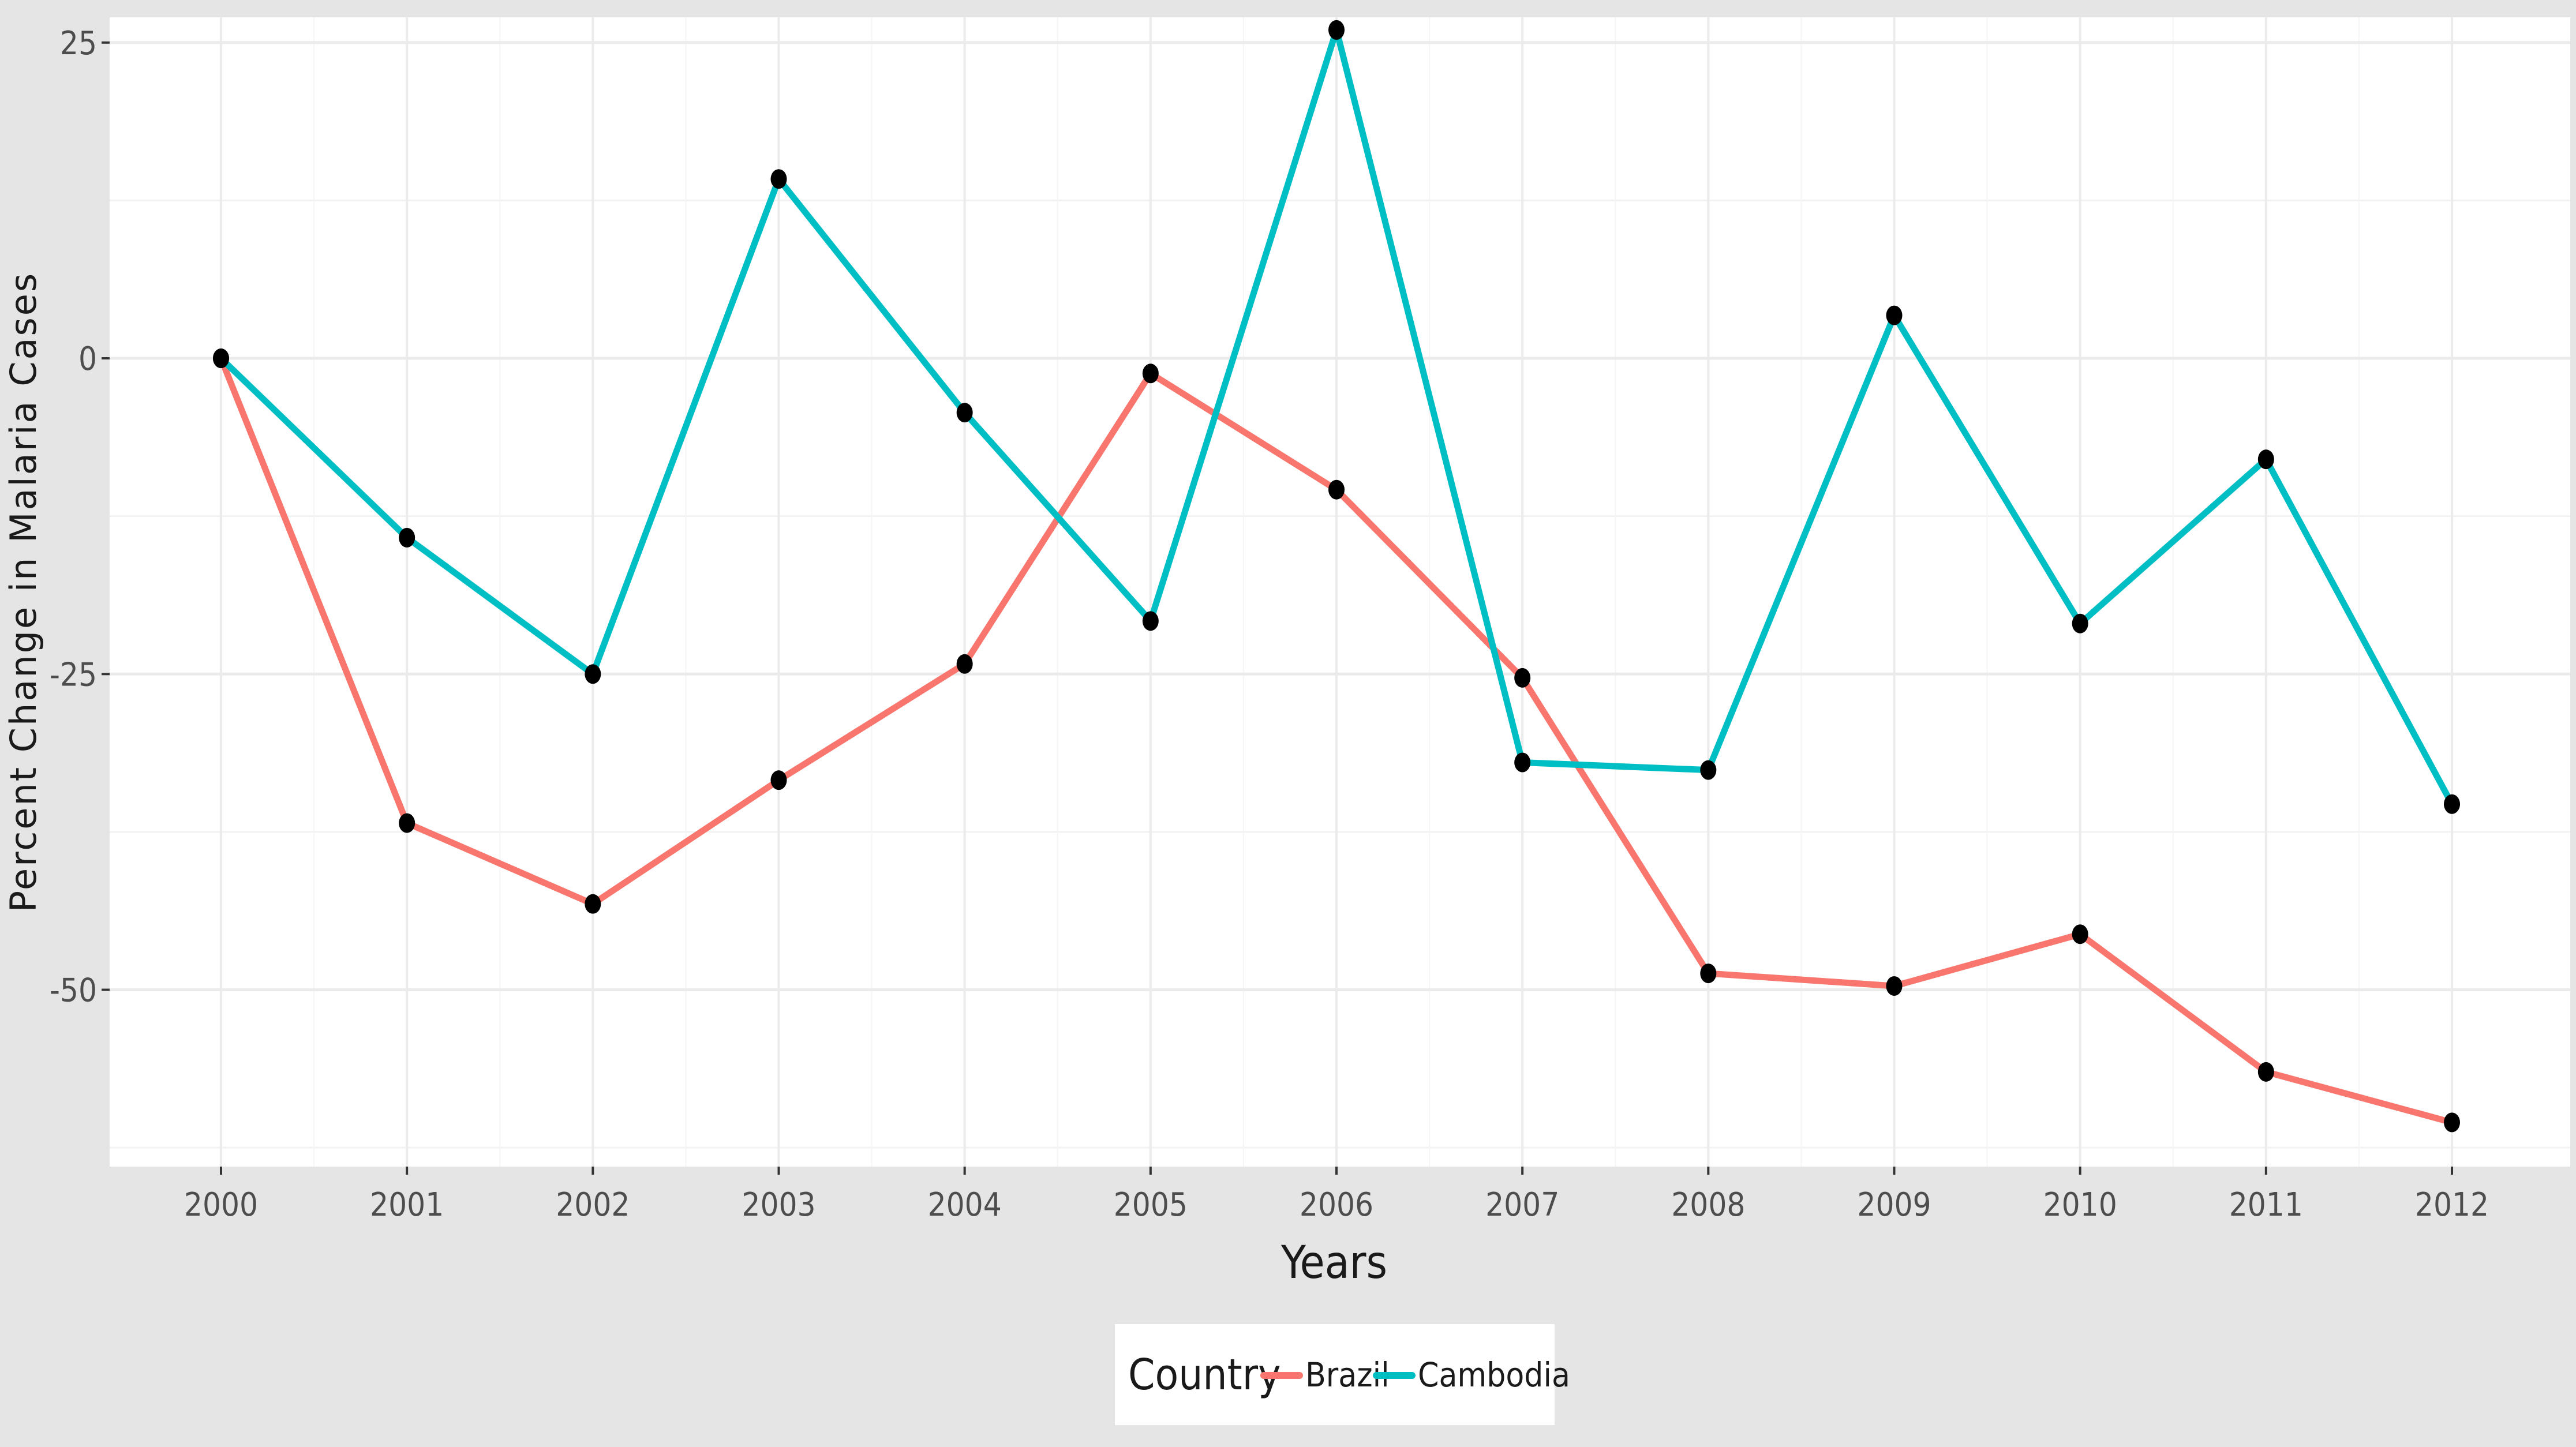 Image resolution: width=2576 pixels, height=1447 pixels. I want to click on legend-box, so click(1335, 1374).